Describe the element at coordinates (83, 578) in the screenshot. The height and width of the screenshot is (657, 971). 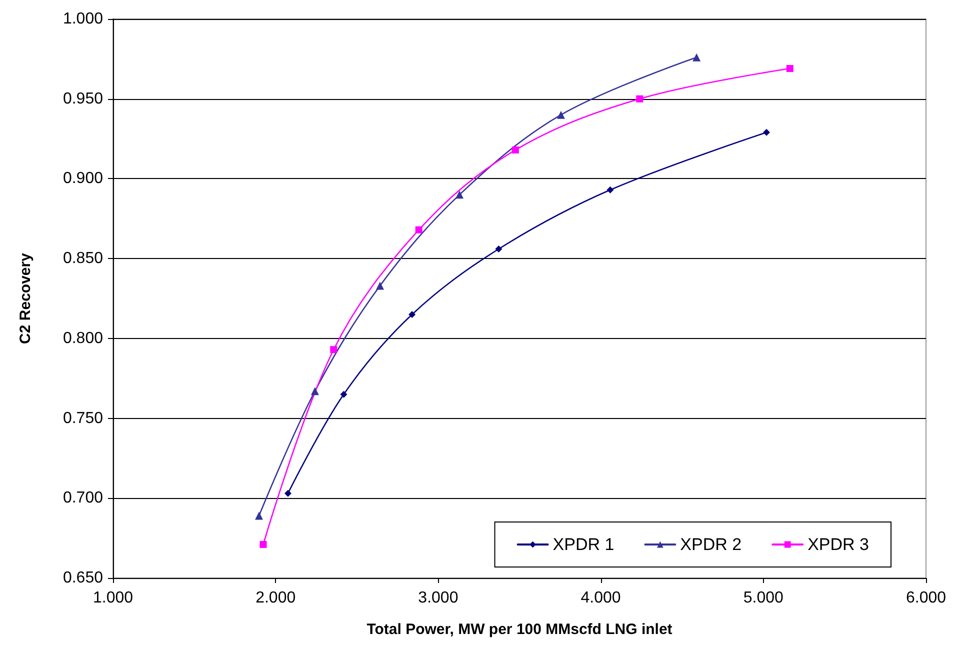
I see `y-tick-label: 0.650` at that location.